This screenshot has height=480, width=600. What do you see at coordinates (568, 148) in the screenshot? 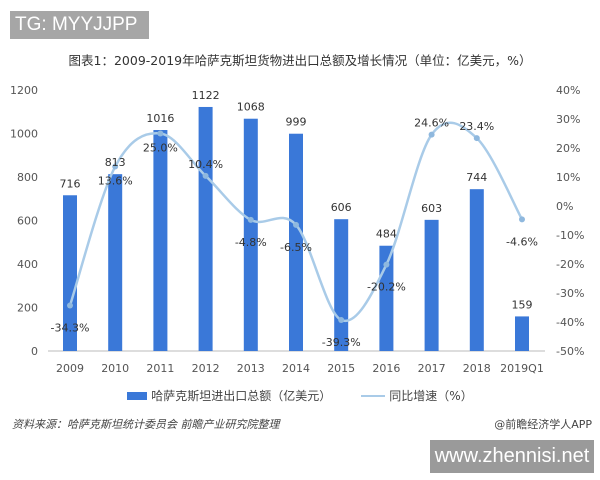
I see `right-tick-label: 20%` at bounding box center [568, 148].